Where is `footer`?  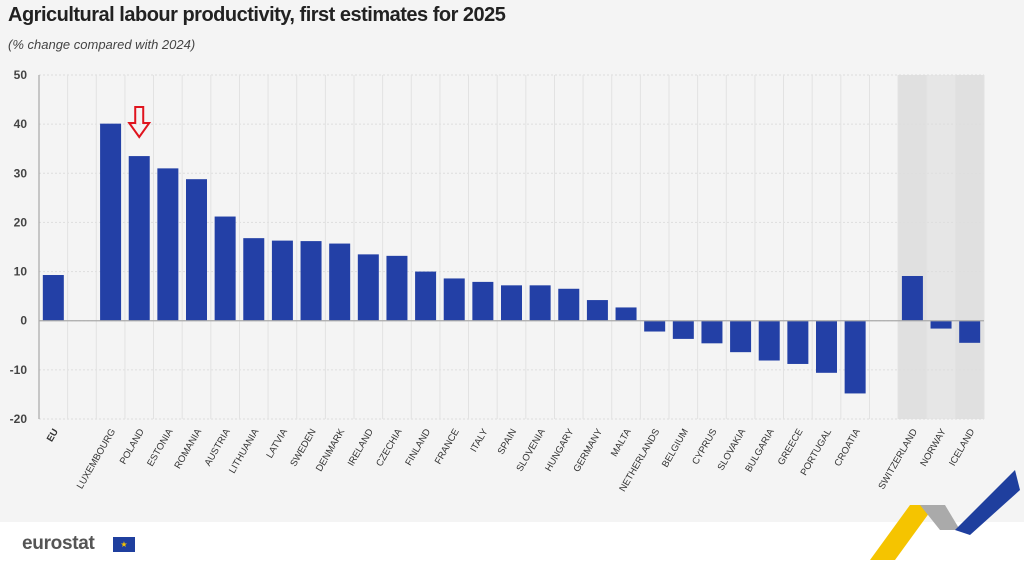 footer is located at coordinates (512, 543).